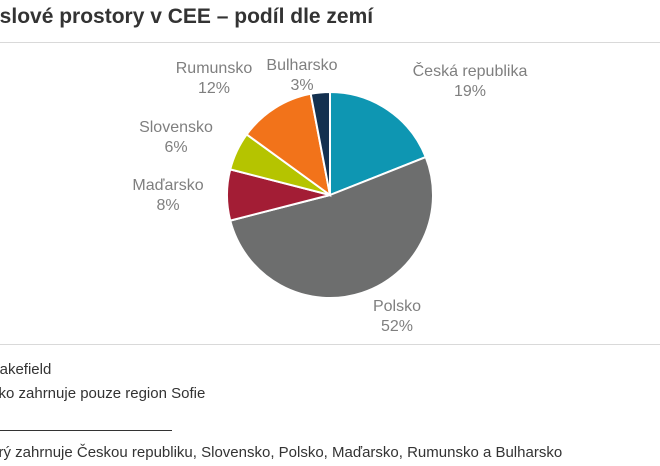 This screenshot has height=466, width=660. I want to click on slice-label-4: Slovensko, so click(176, 127).